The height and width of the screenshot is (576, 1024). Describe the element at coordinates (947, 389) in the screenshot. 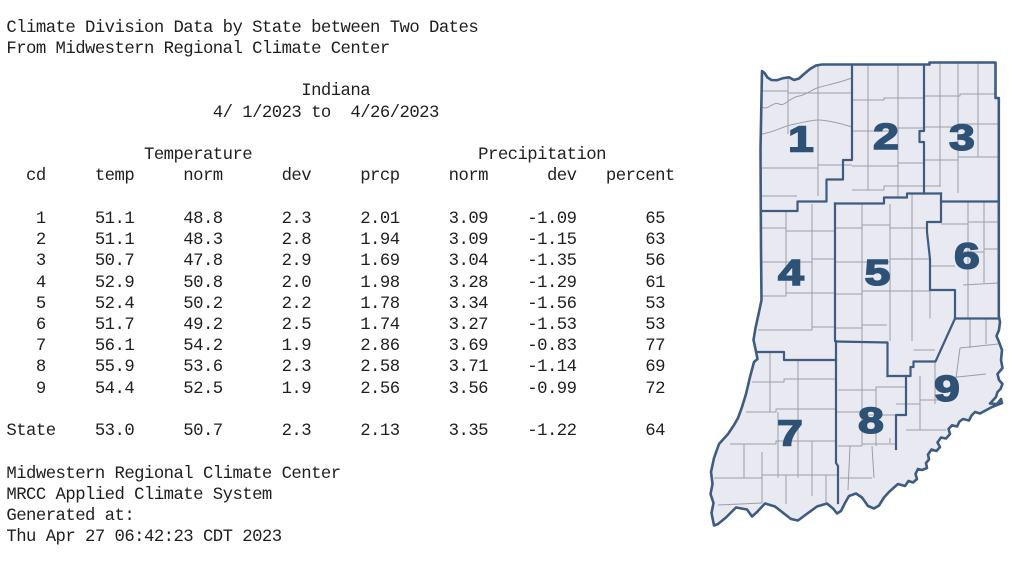

I see `svg-text: 9` at that location.